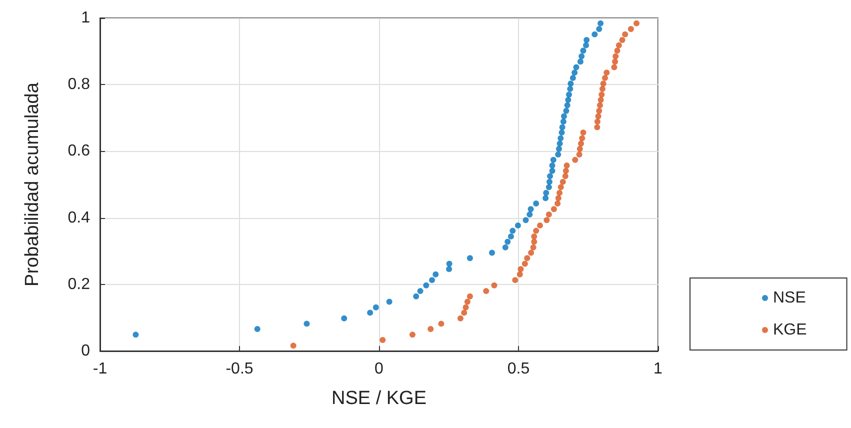 This screenshot has width=851, height=428. I want to click on y-tick-label: 0.8, so click(79, 85).